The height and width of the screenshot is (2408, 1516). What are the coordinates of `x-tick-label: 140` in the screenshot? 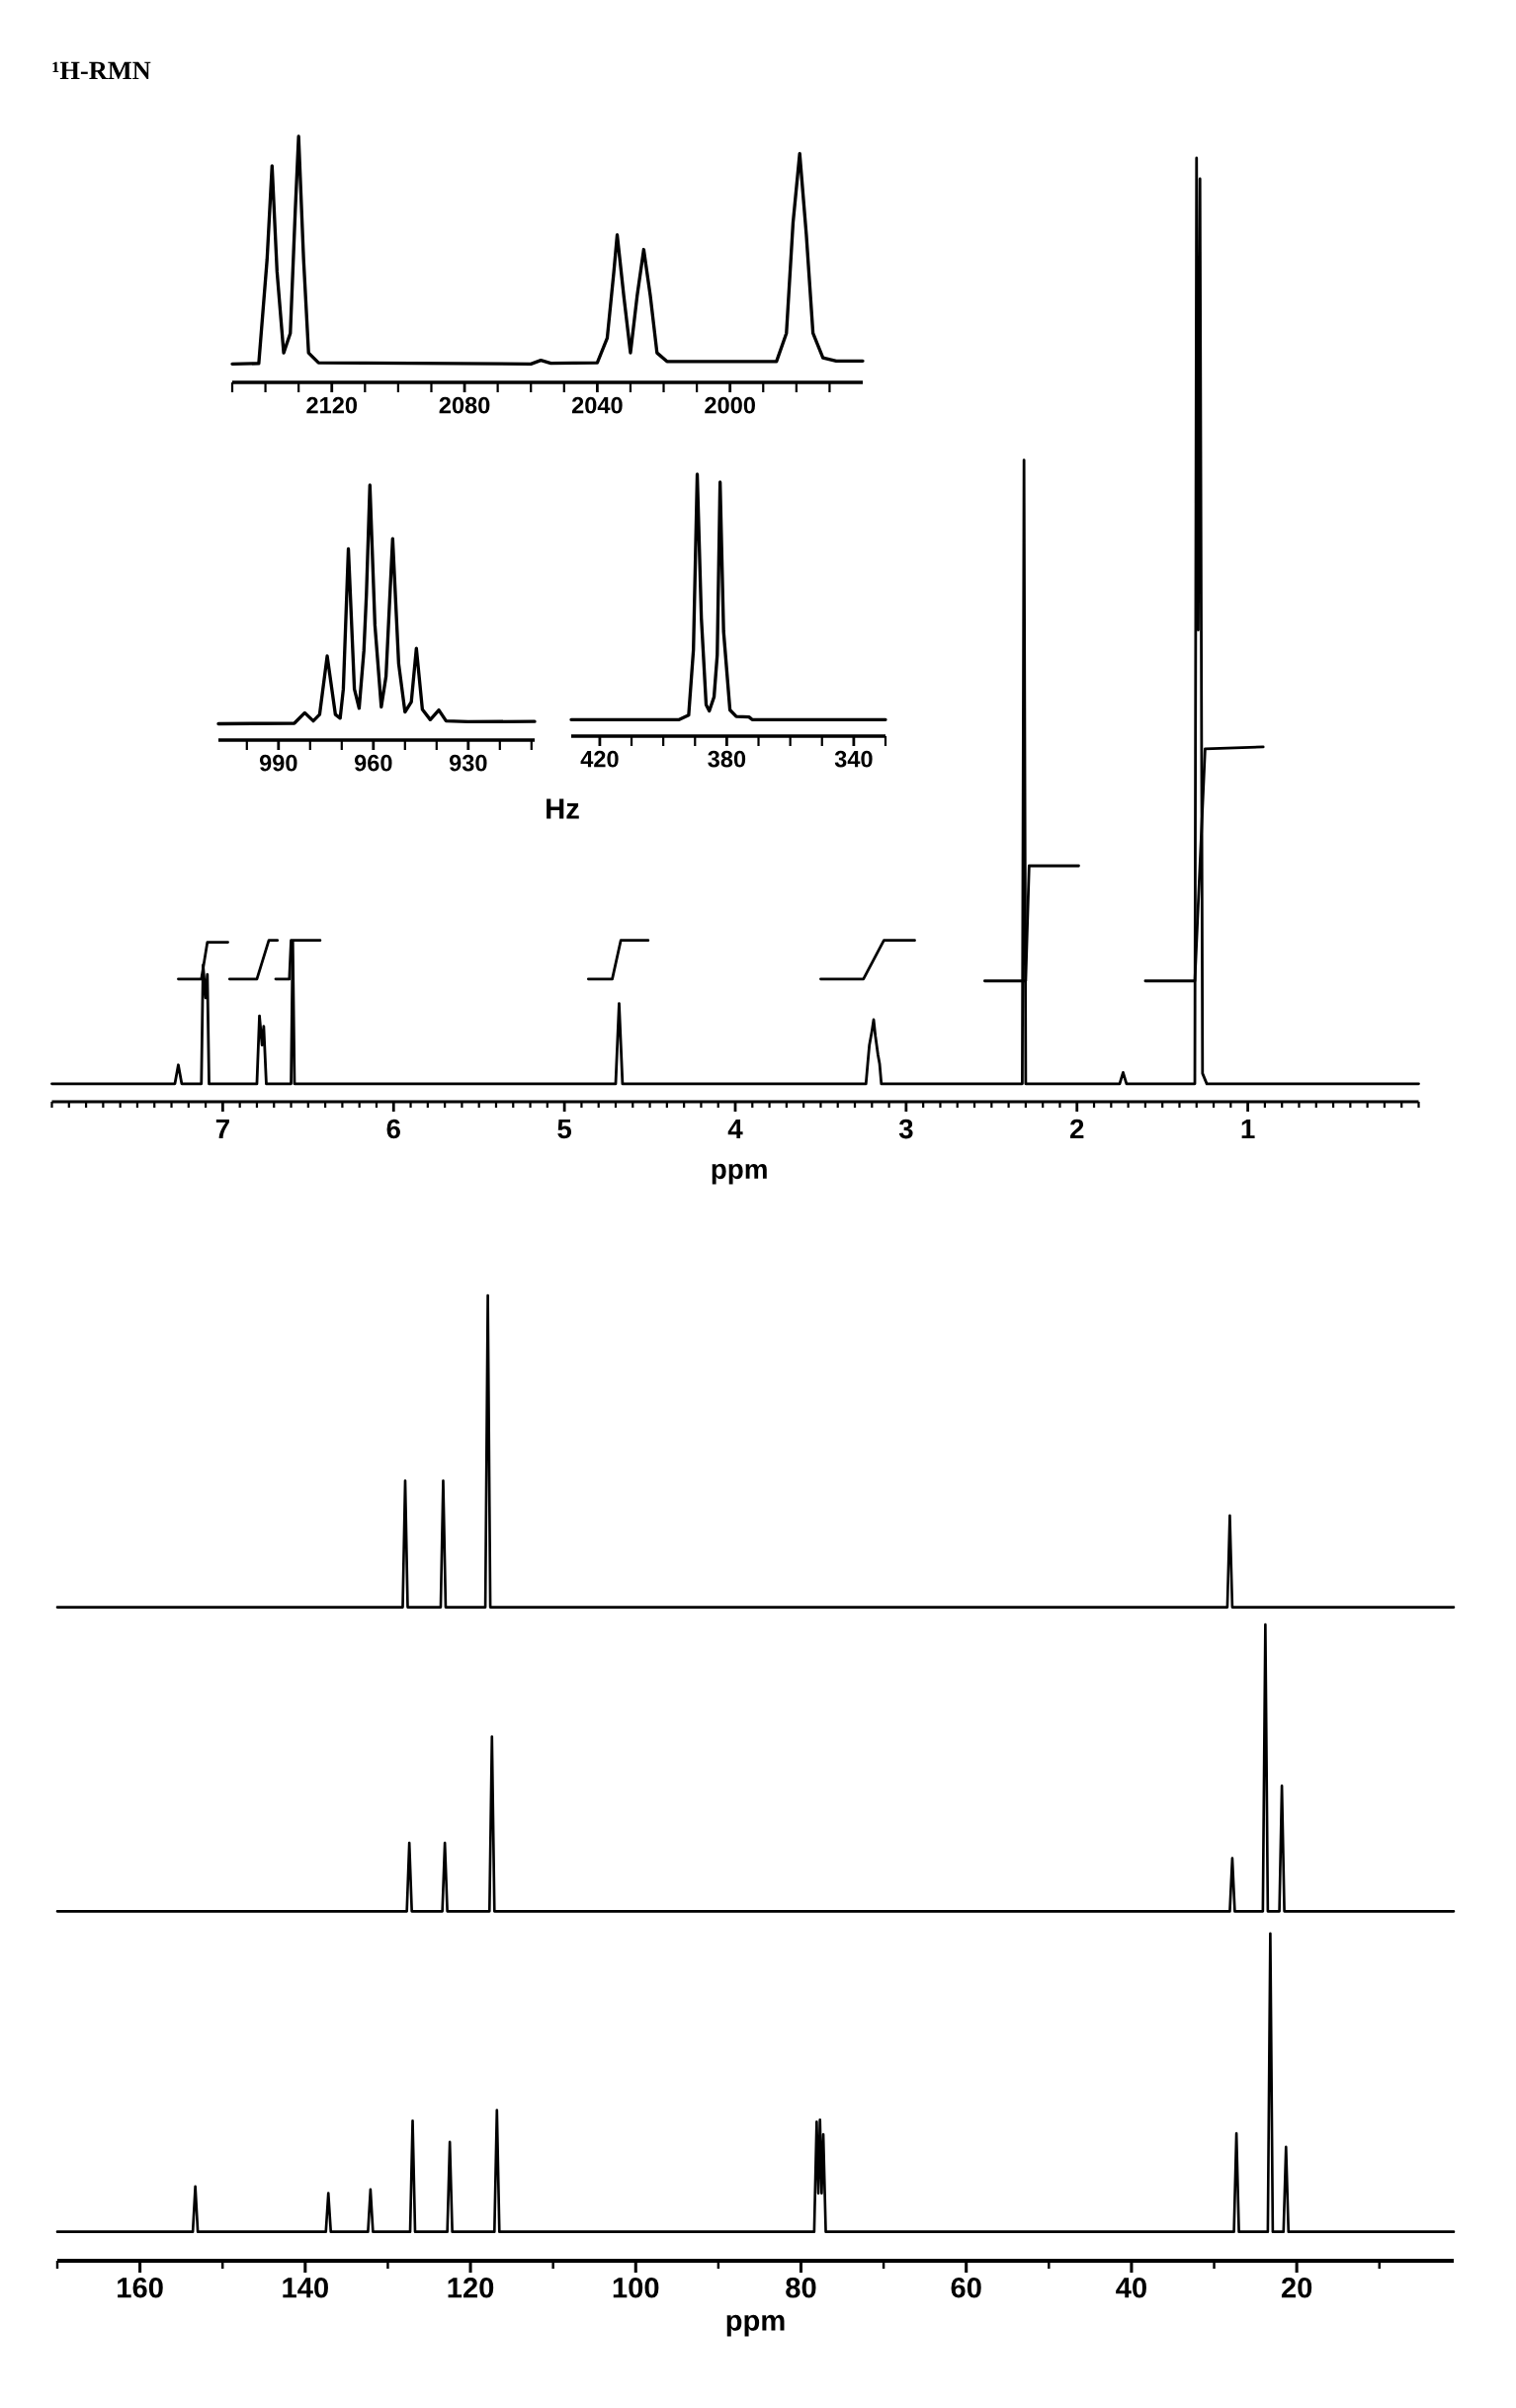 It's located at (305, 2287).